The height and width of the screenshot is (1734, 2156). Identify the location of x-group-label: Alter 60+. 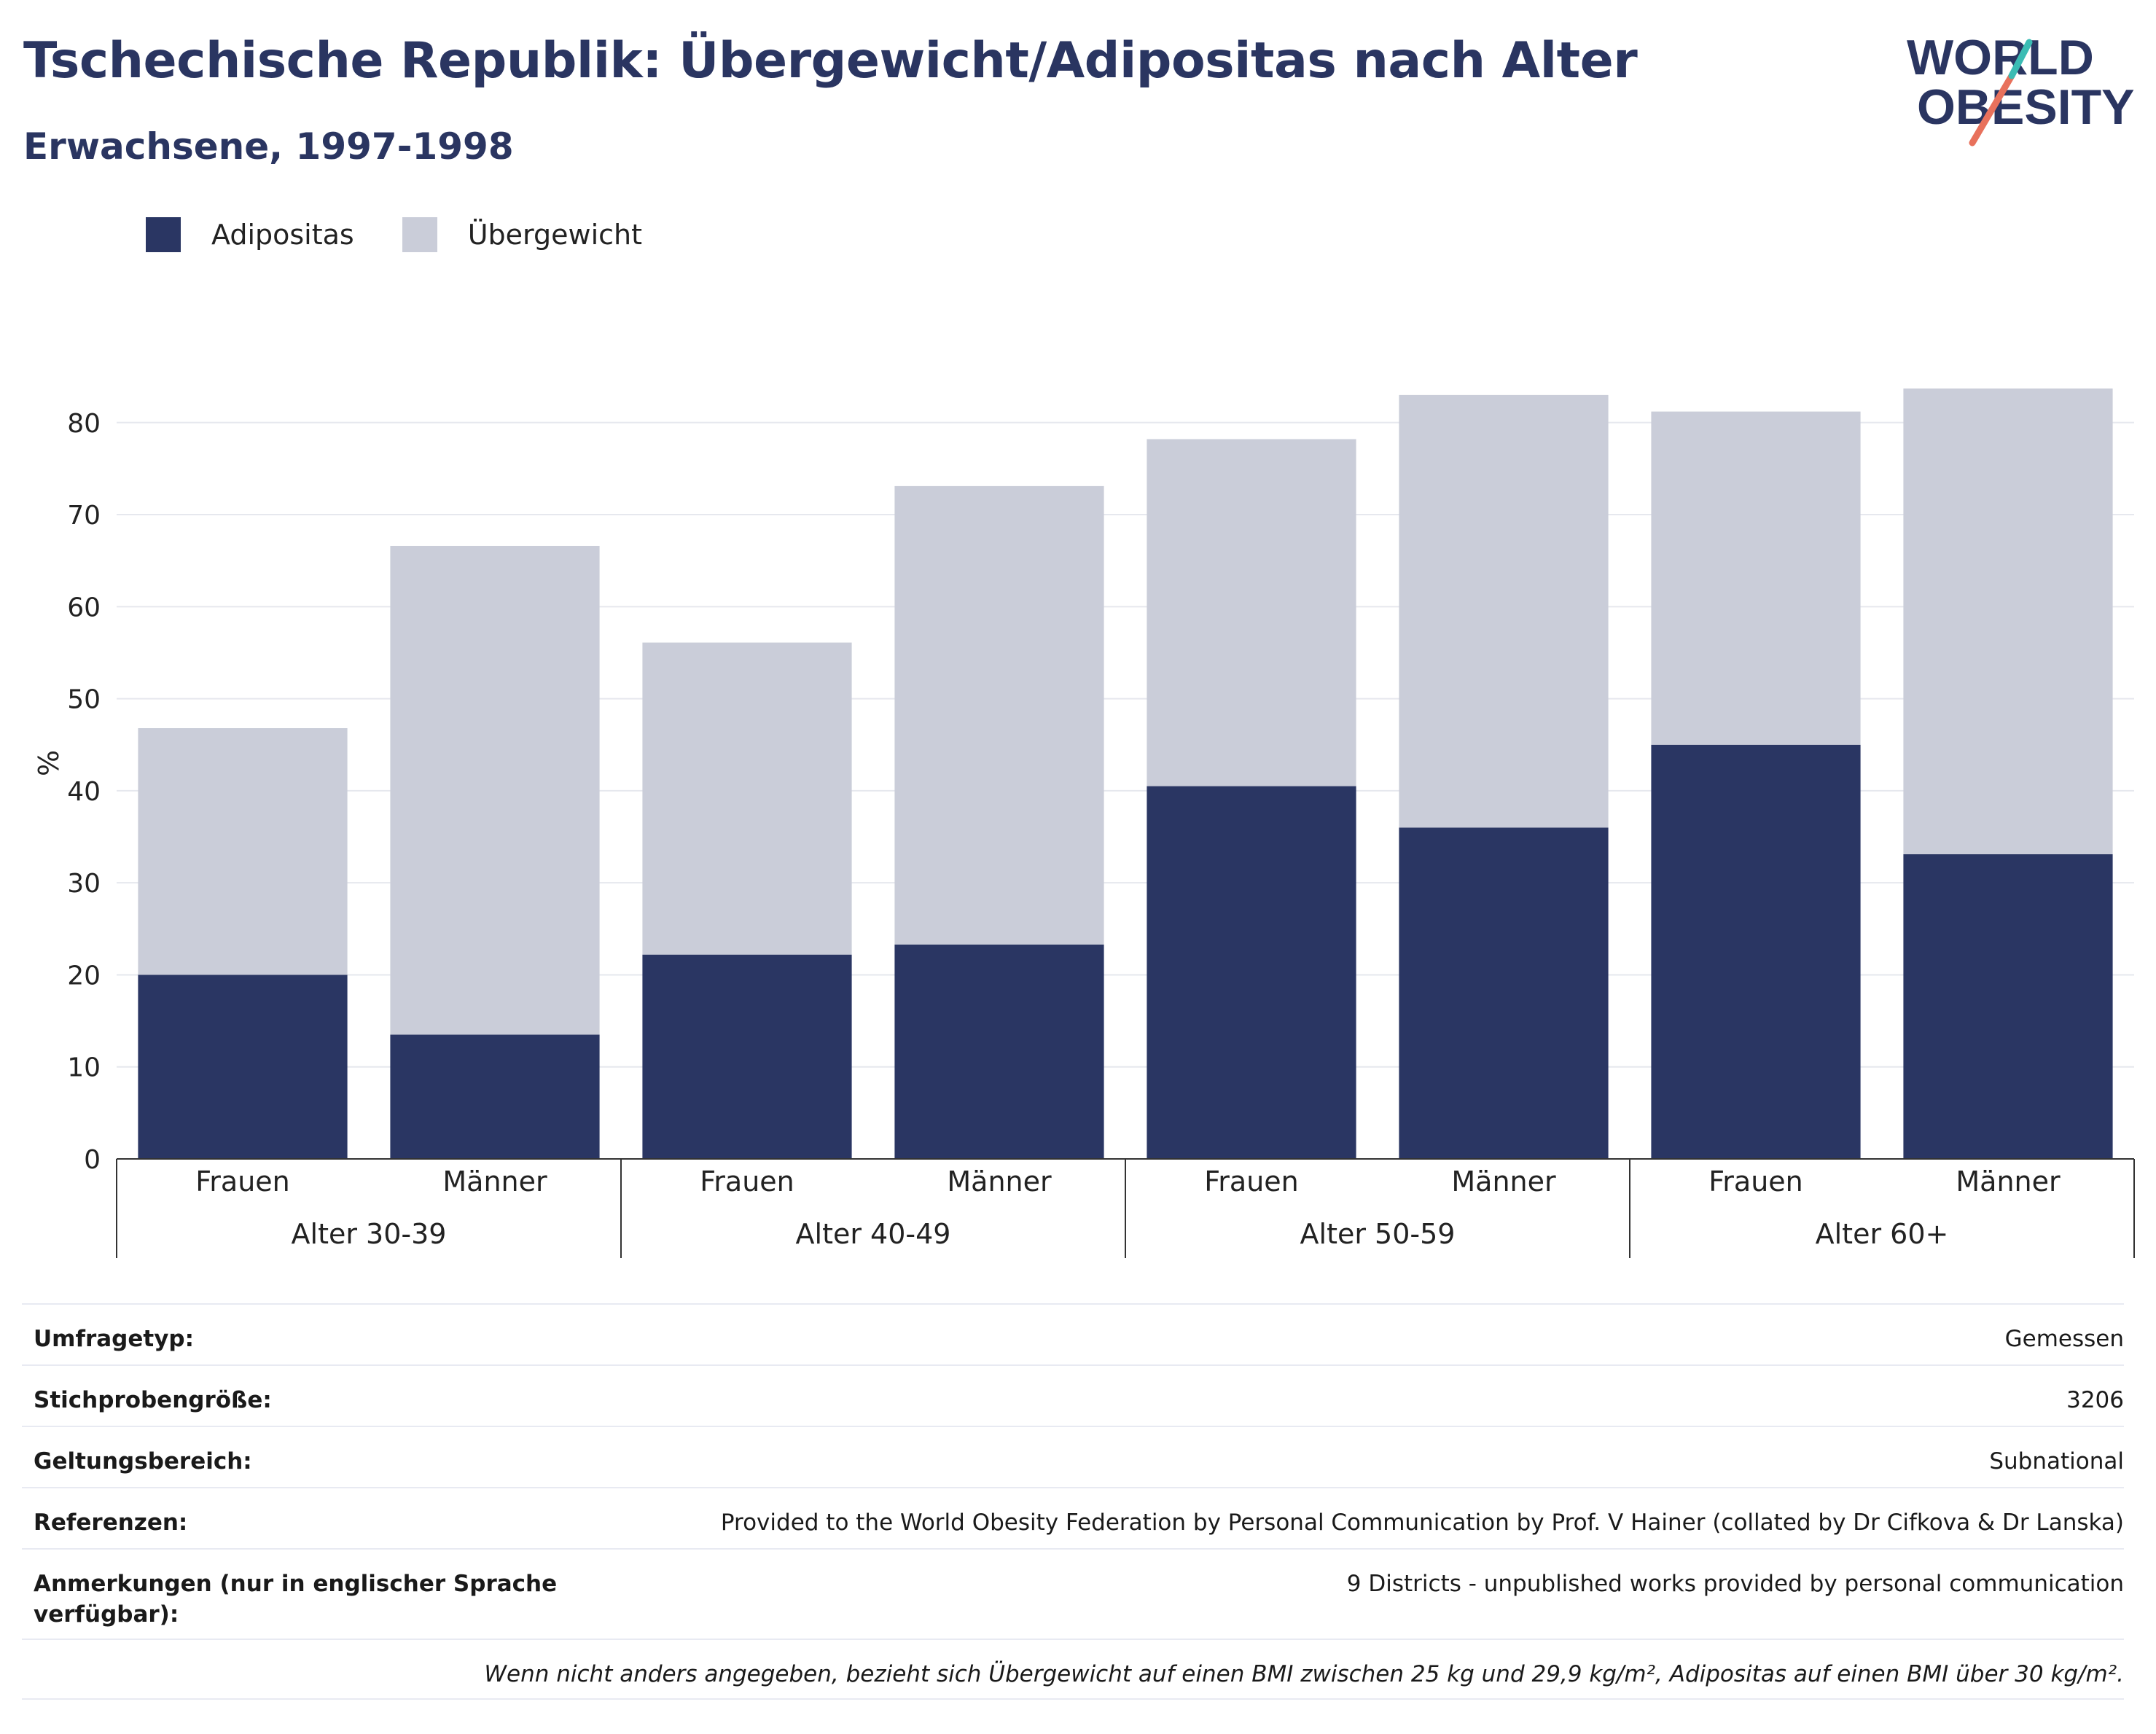
(1882, 1234).